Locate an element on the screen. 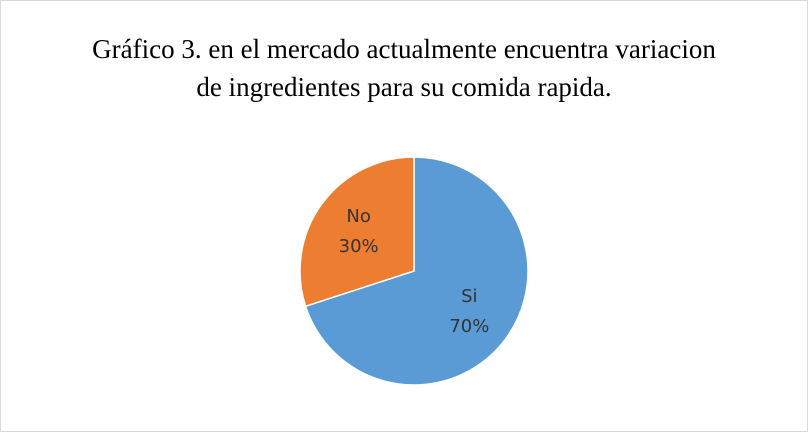 The image size is (808, 432). slice-category-label: Si is located at coordinates (469, 296).